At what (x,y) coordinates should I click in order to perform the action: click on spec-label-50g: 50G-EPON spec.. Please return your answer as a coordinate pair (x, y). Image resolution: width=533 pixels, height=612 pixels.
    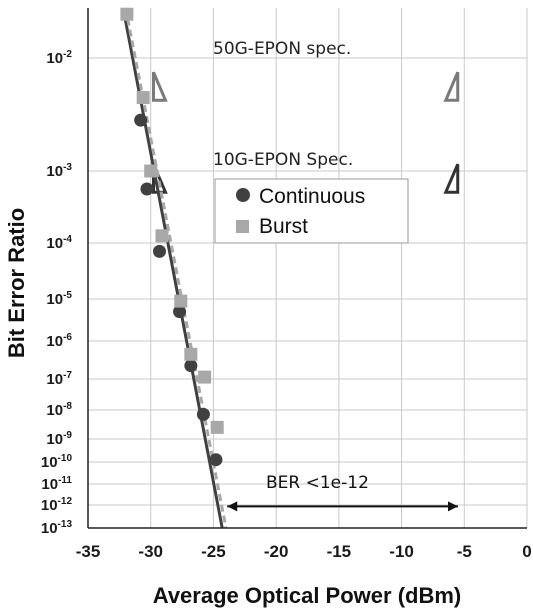
    Looking at the image, I should click on (282, 49).